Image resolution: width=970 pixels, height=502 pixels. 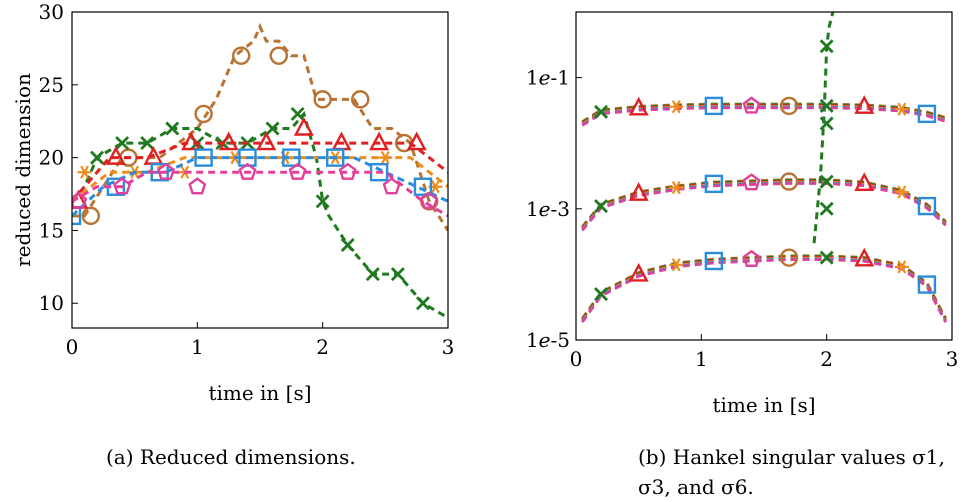 I want to click on green-blowup-line, so click(x=823, y=128).